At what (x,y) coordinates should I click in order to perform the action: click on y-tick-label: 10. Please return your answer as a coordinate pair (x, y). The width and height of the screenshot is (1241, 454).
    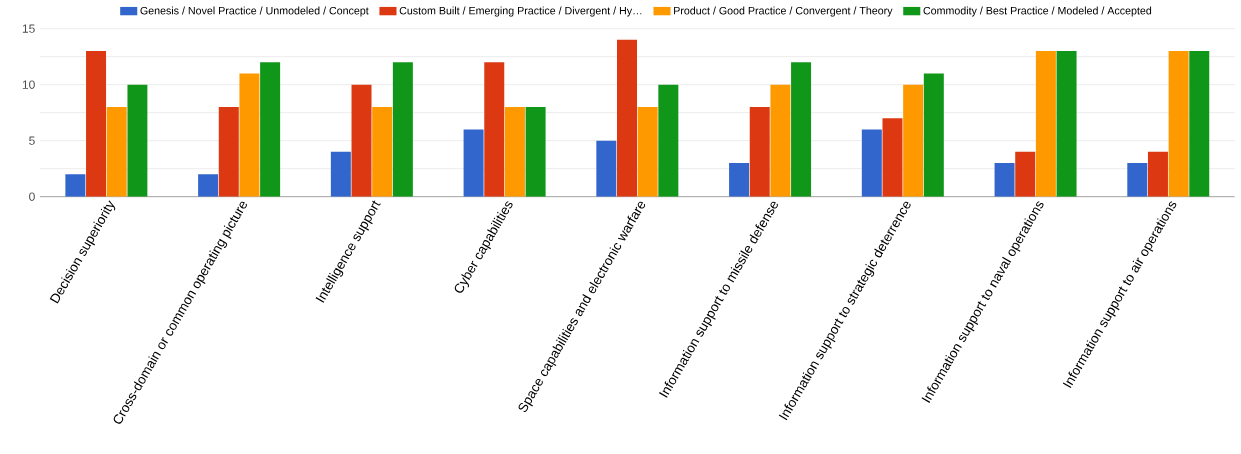
    Looking at the image, I should click on (28, 84).